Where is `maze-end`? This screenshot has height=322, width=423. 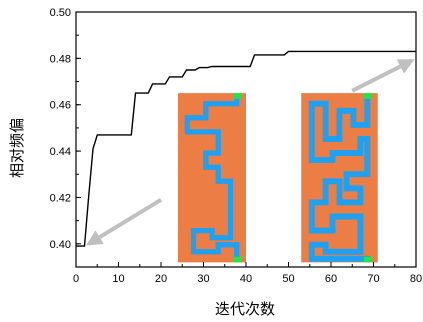
maze-end is located at coordinates (339, 178).